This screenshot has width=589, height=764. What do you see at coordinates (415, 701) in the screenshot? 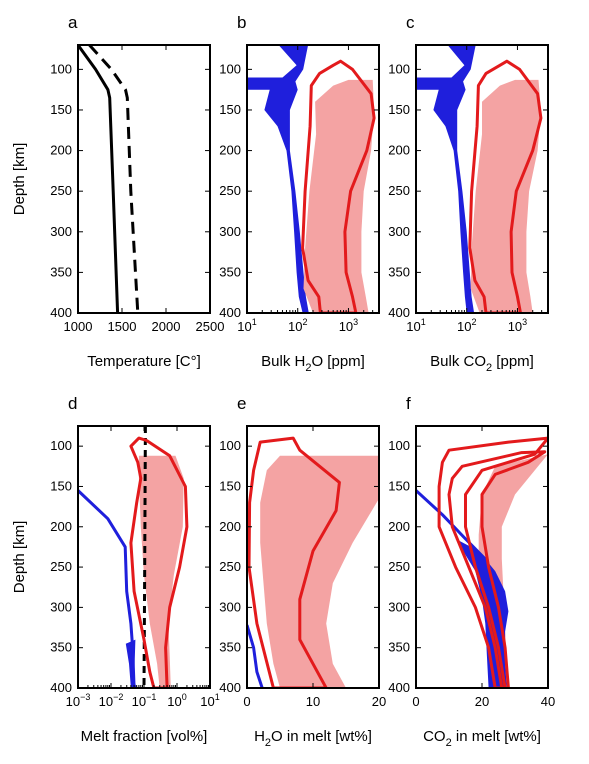
I see `x-tick-label: 0` at bounding box center [415, 701].